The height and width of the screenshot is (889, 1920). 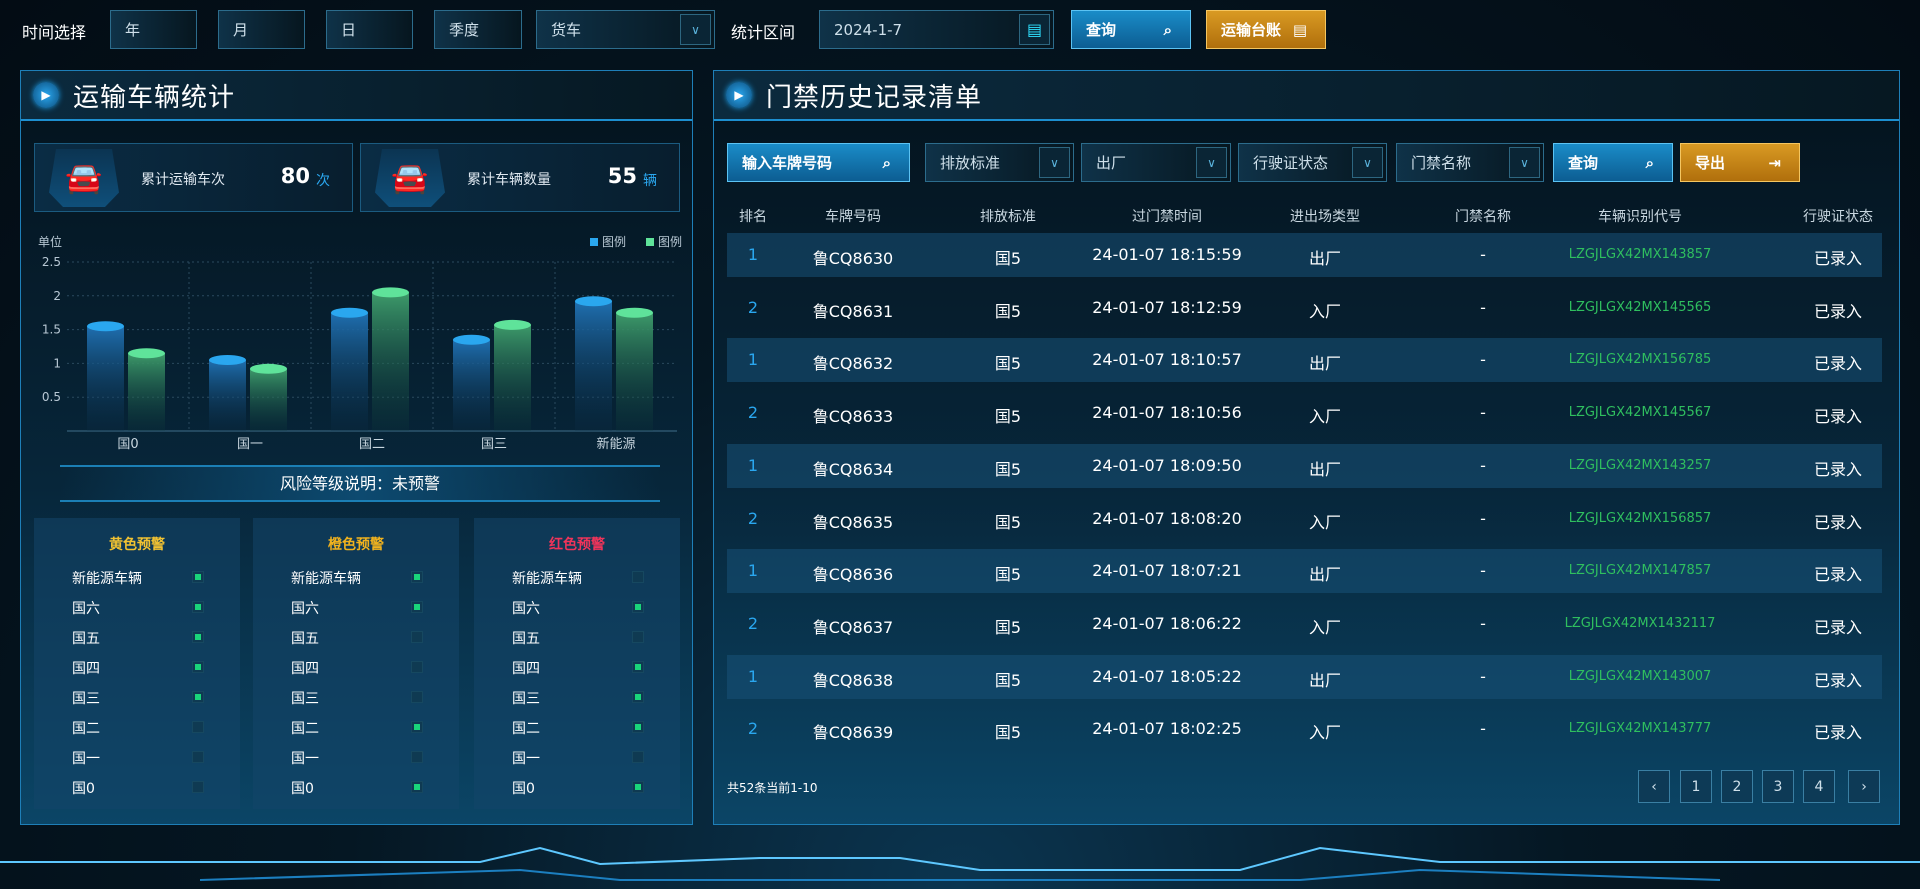 What do you see at coordinates (853, 680) in the screenshot?
I see `table-cell: 鲁CQ8638` at bounding box center [853, 680].